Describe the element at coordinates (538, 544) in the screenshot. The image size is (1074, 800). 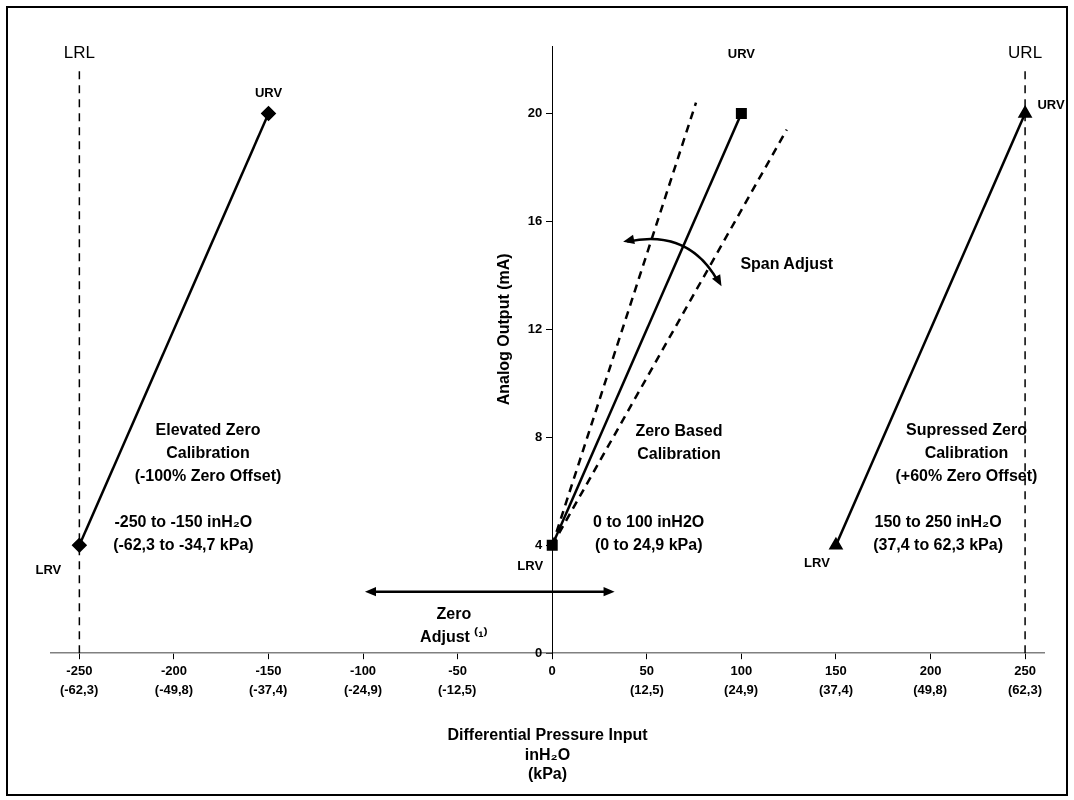
I see `y-tick-label: 4` at that location.